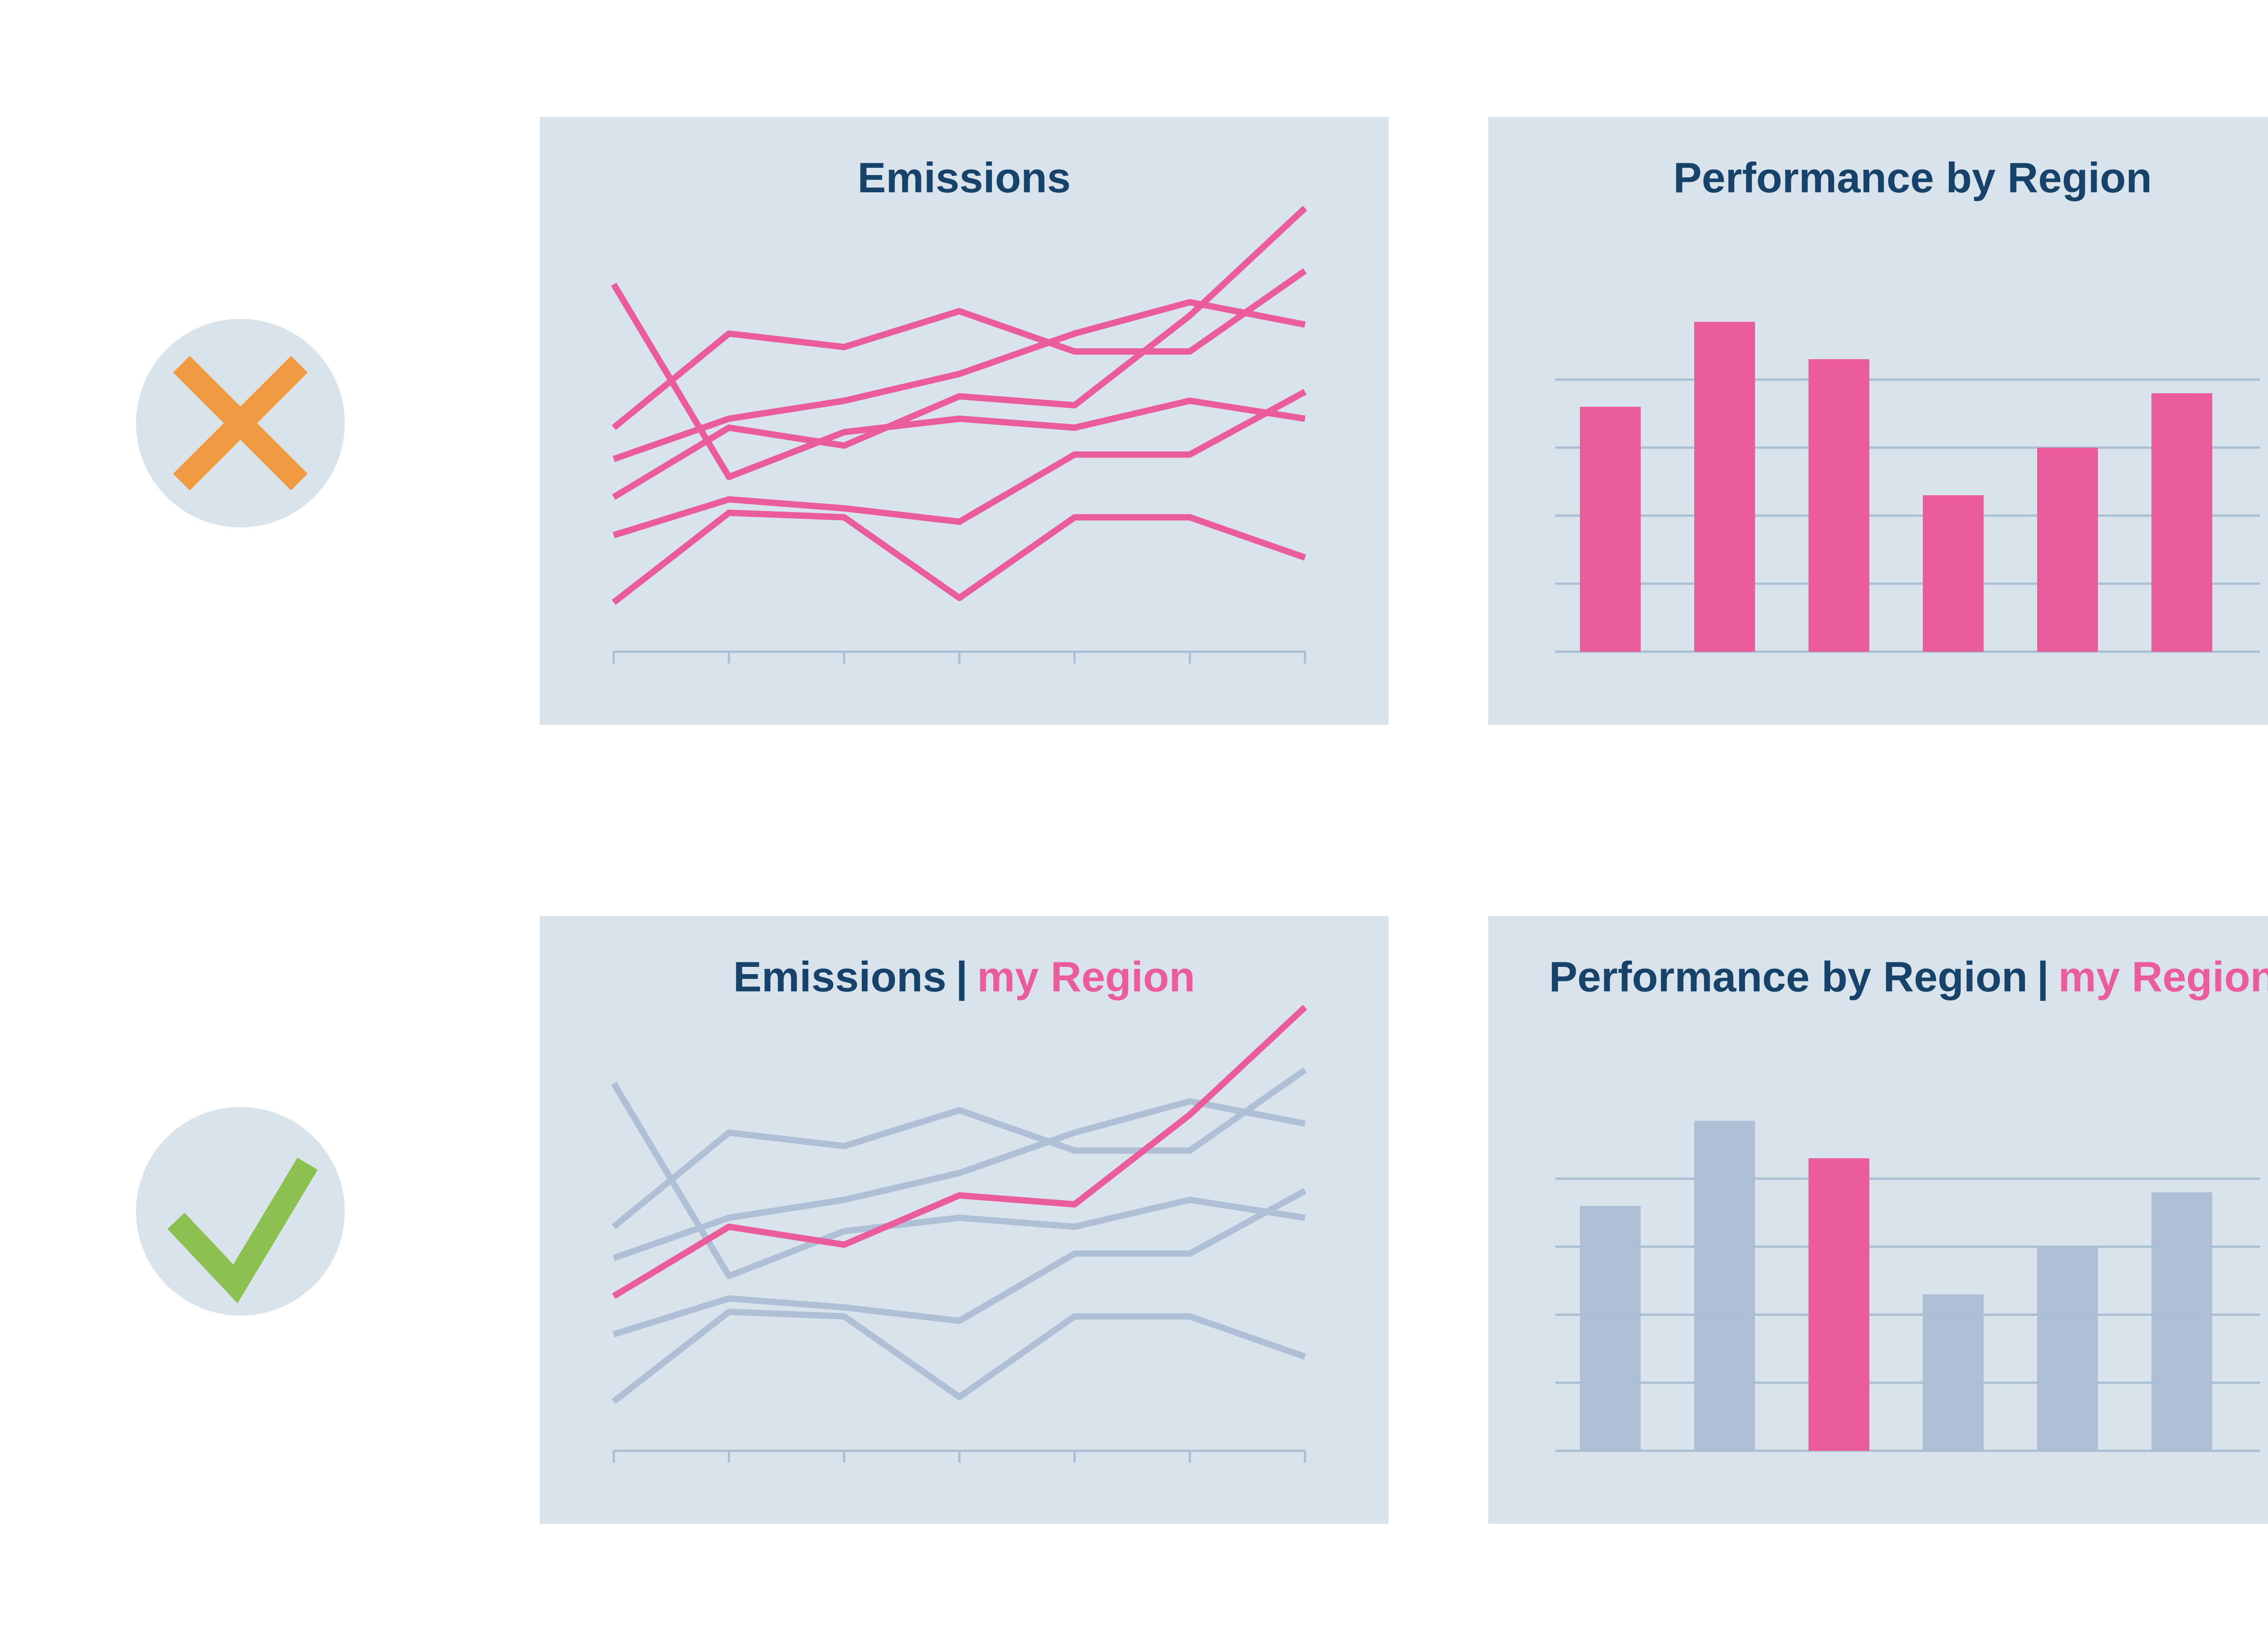 Image resolution: width=2268 pixels, height=1629 pixels. What do you see at coordinates (959, 1234) in the screenshot?
I see `emissions-line-chart-highlighted` at bounding box center [959, 1234].